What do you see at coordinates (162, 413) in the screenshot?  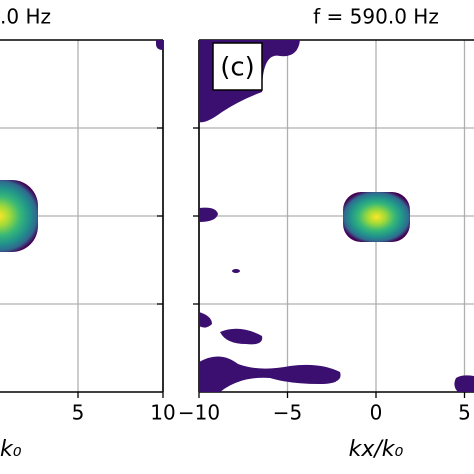 I see `x-tick-label: 10` at bounding box center [162, 413].